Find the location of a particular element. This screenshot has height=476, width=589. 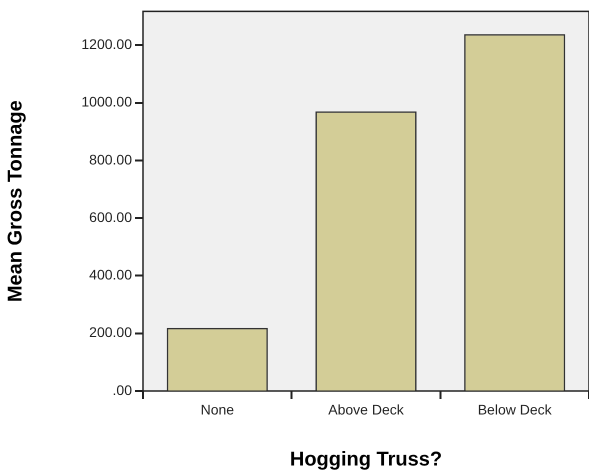

x-tick-label: Above Deck is located at coordinates (366, 409).